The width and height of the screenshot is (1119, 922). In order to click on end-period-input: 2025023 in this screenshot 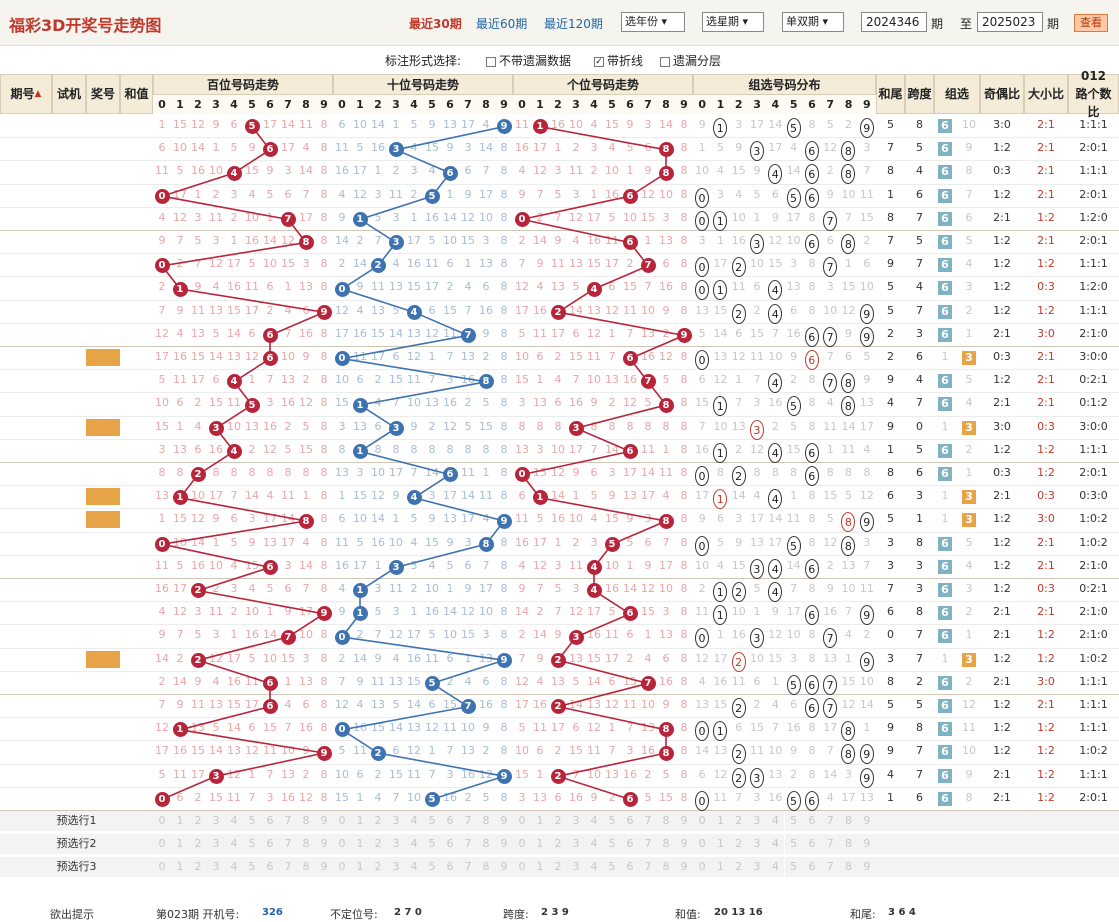, I will do `click(1010, 22)`.